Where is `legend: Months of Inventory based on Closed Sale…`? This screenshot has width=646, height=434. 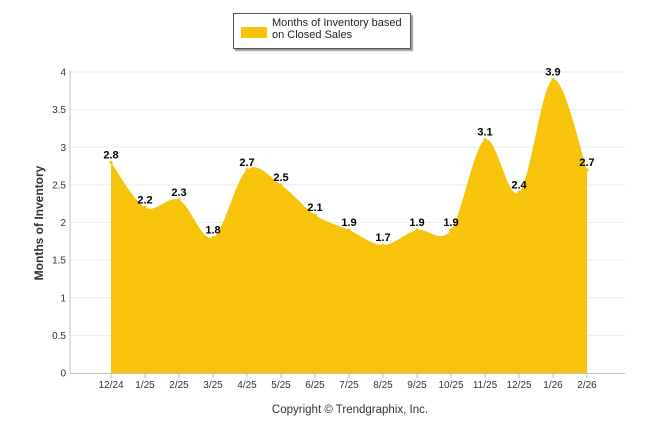
legend: Months of Inventory based on Closed Sale… is located at coordinates (322, 31).